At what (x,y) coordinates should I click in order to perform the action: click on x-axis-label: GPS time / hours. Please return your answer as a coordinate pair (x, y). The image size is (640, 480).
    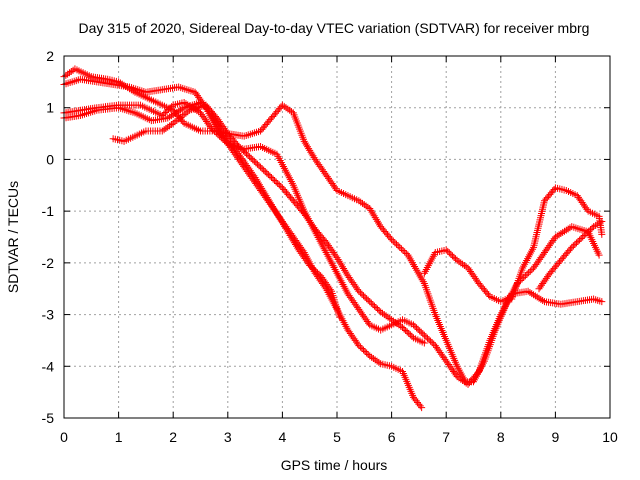
    Looking at the image, I should click on (334, 465).